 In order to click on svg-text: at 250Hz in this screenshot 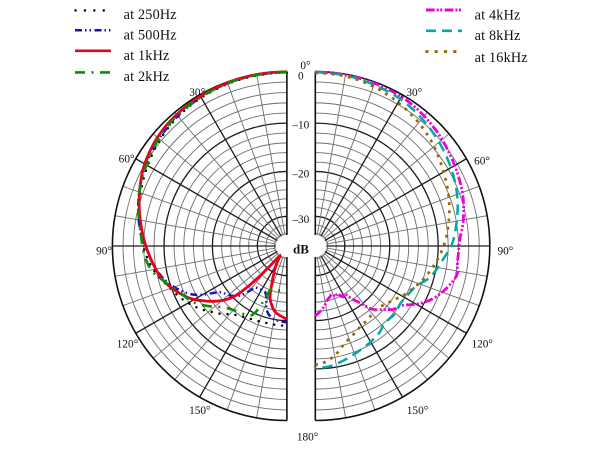, I will do `click(150, 15)`.